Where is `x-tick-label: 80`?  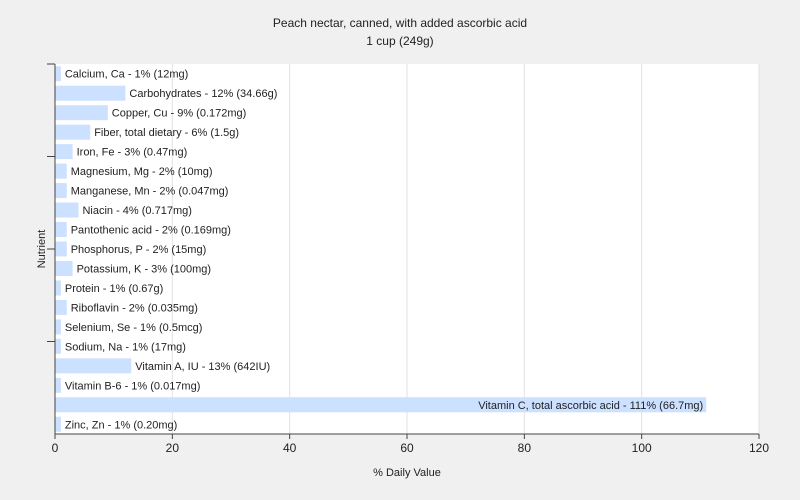 x-tick-label: 80 is located at coordinates (525, 448).